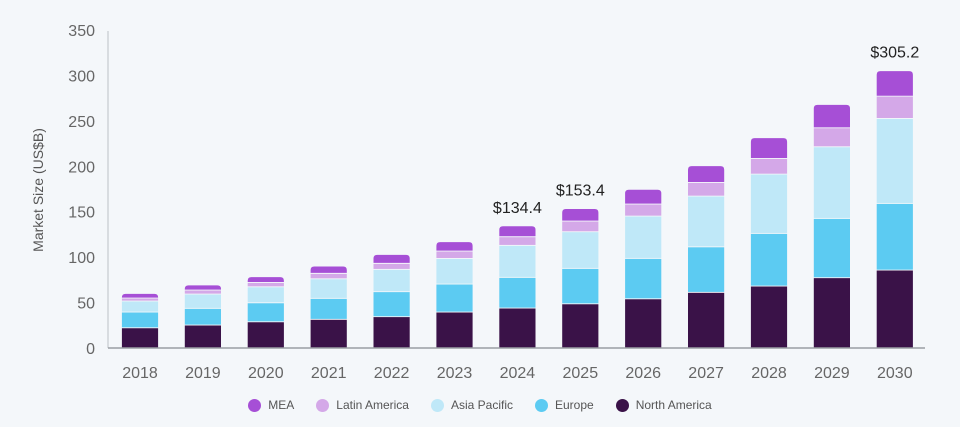 The width and height of the screenshot is (960, 427). Describe the element at coordinates (581, 373) in the screenshot. I see `x-tick-label: 2025` at that location.